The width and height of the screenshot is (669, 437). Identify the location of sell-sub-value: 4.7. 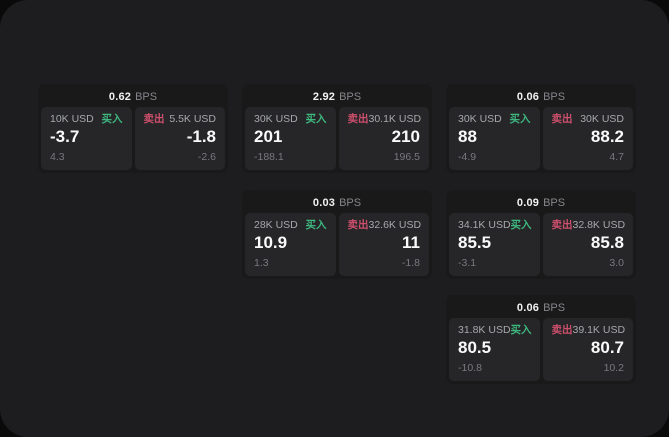
(616, 157).